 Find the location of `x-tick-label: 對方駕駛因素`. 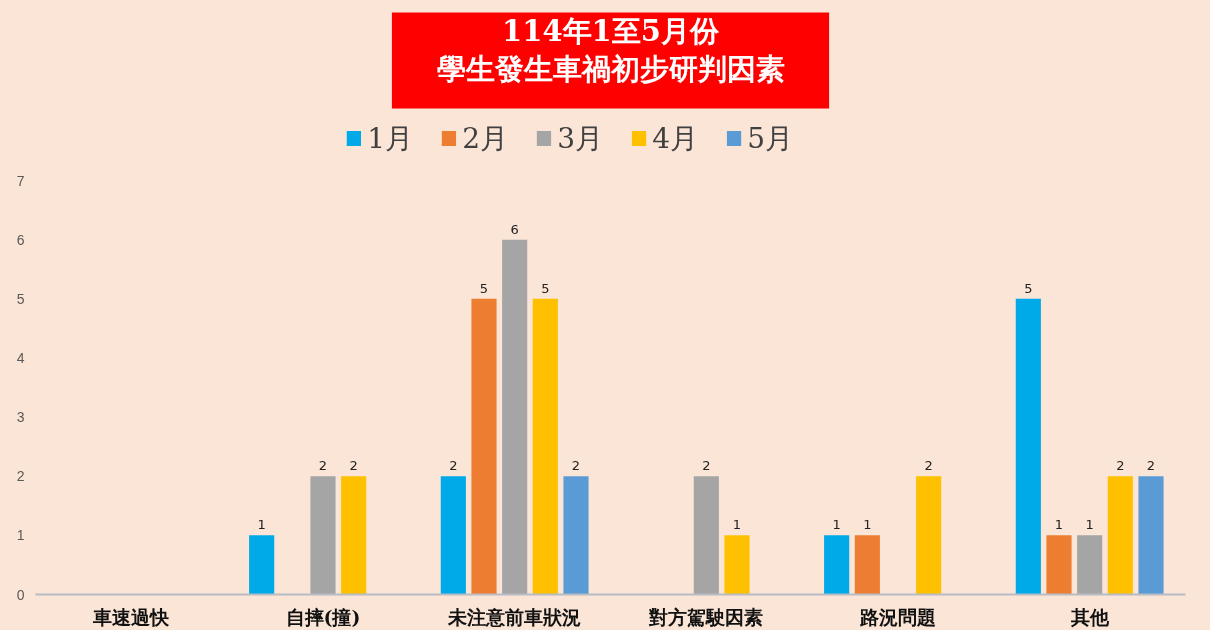

x-tick-label: 對方駕駛因素 is located at coordinates (706, 616).